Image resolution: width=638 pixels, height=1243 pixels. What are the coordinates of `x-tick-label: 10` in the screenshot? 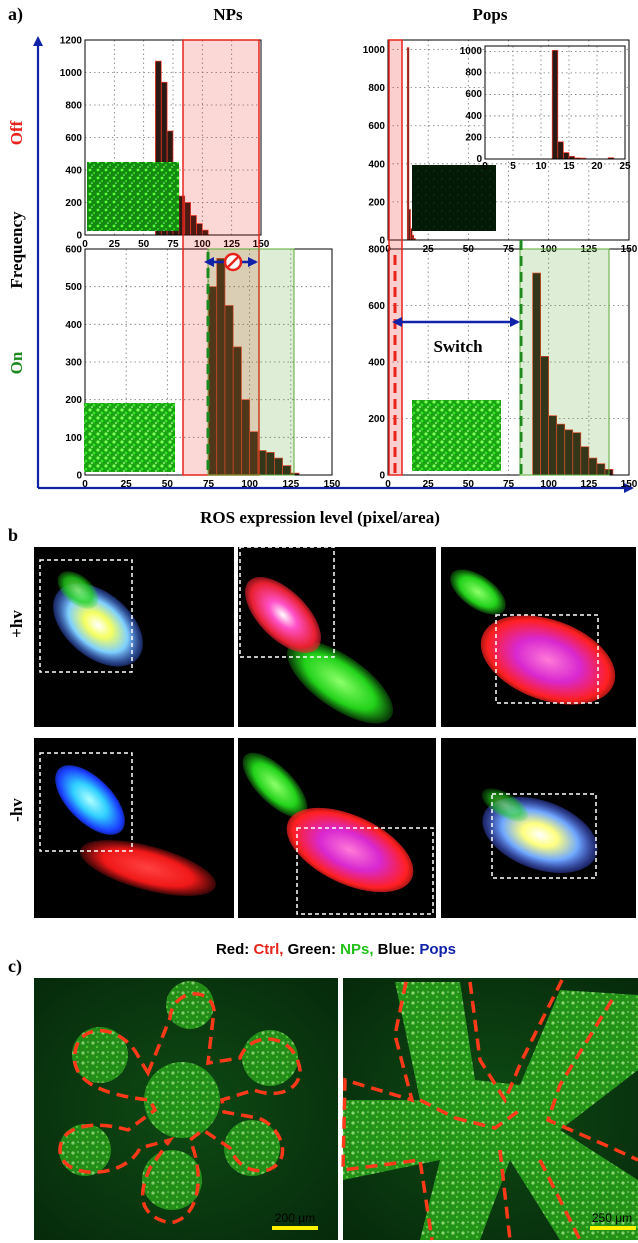 It's located at (541, 166).